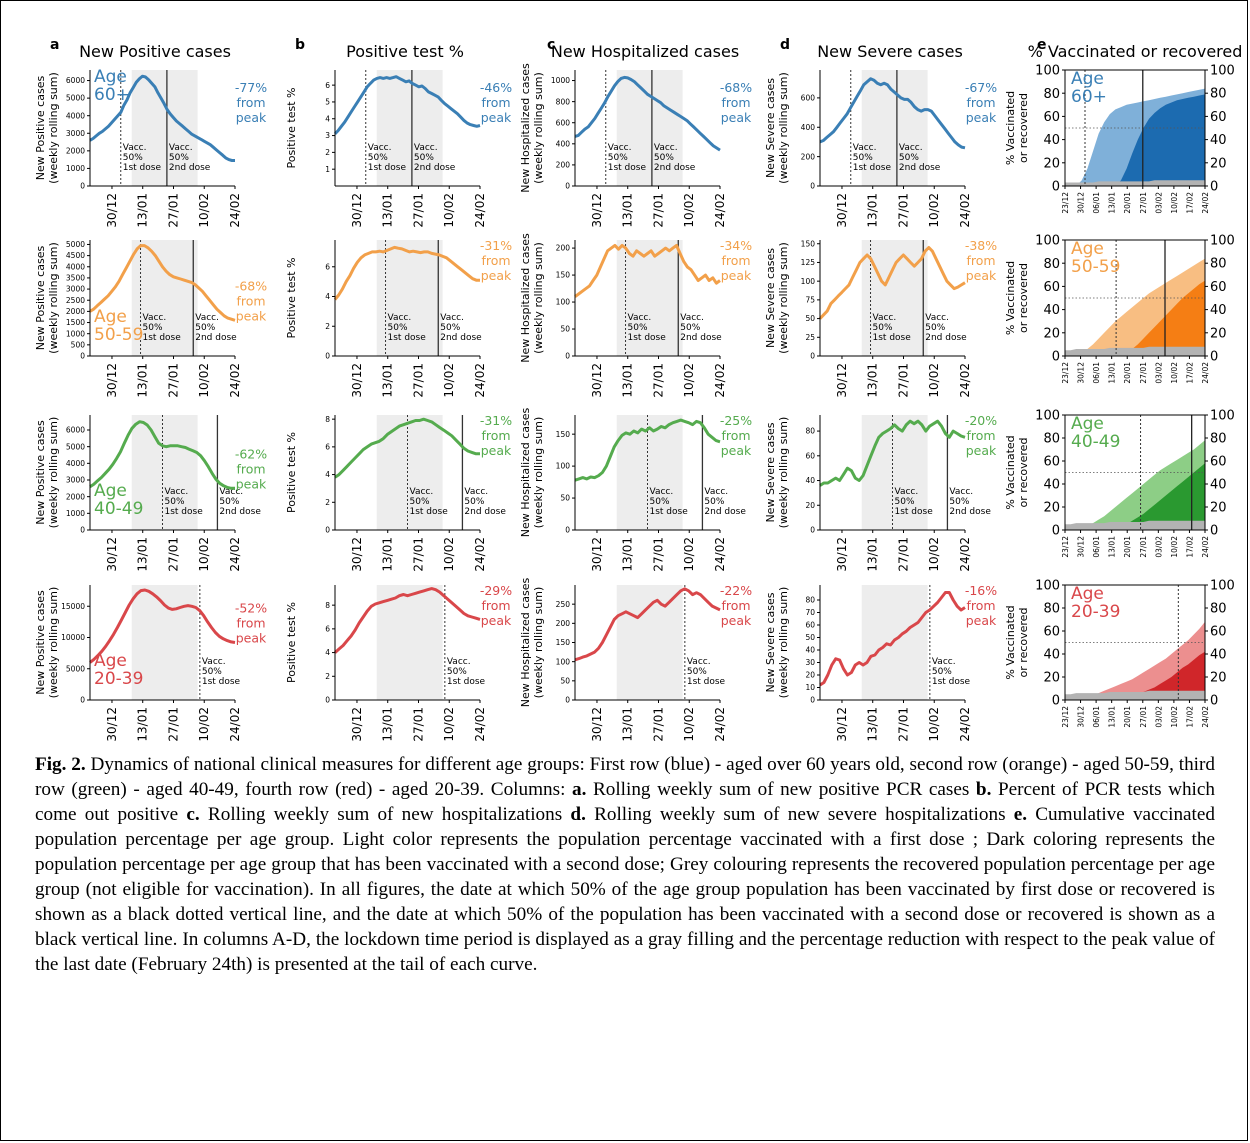 Image resolution: width=1250 pixels, height=1143 pixels. Describe the element at coordinates (110, 317) in the screenshot. I see `age-group-label: Age` at that location.